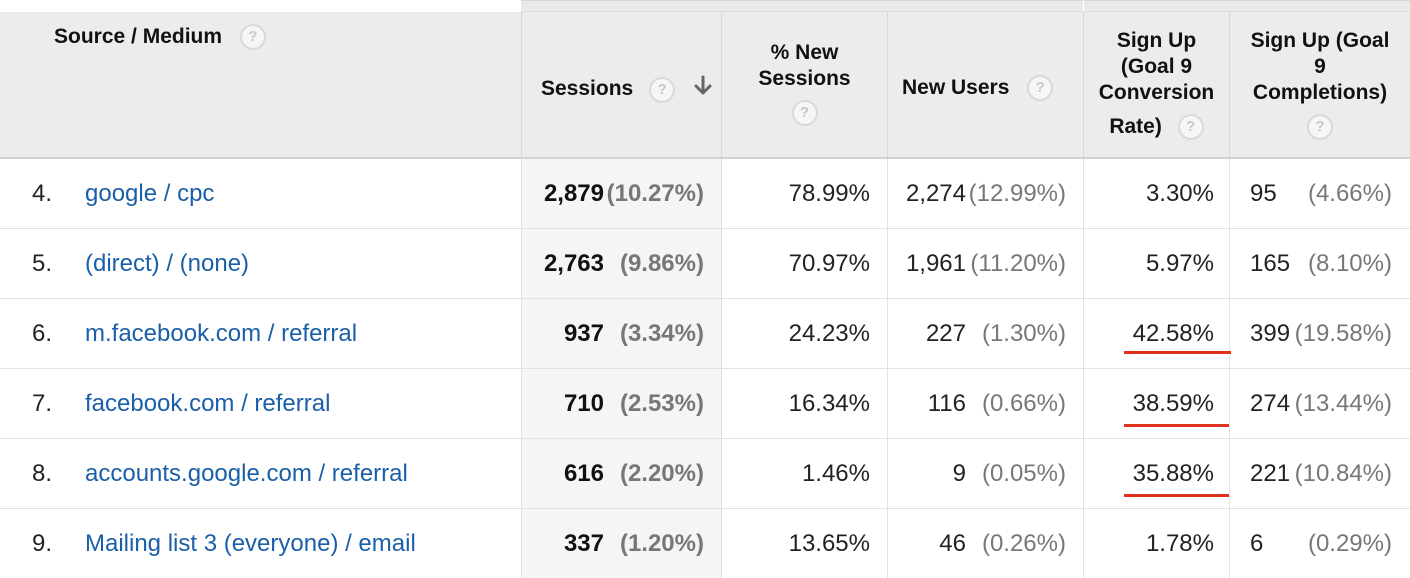 Image resolution: width=1410 pixels, height=578 pixels. Describe the element at coordinates (1257, 543) in the screenshot. I see `completions-value: 6` at that location.